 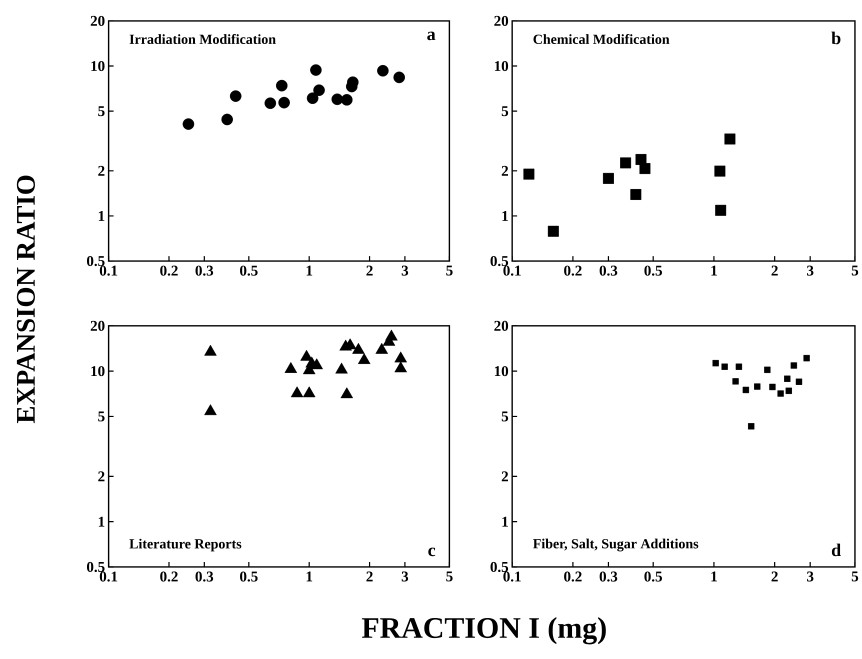 I want to click on y-axis-title: EXPANSION RATIO, so click(x=25, y=300).